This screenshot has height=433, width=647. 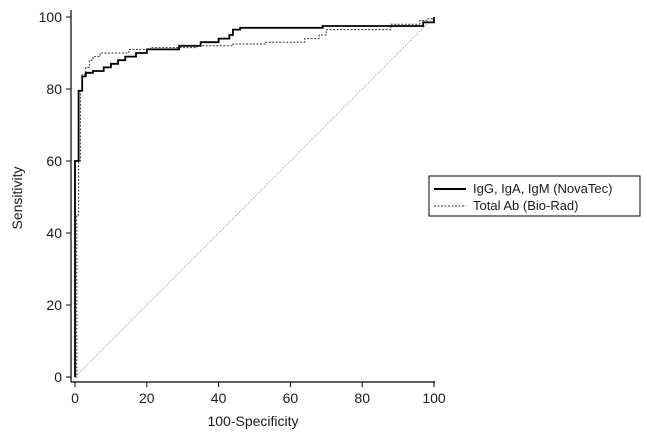 What do you see at coordinates (219, 398) in the screenshot?
I see `x-tick-label: 40` at bounding box center [219, 398].